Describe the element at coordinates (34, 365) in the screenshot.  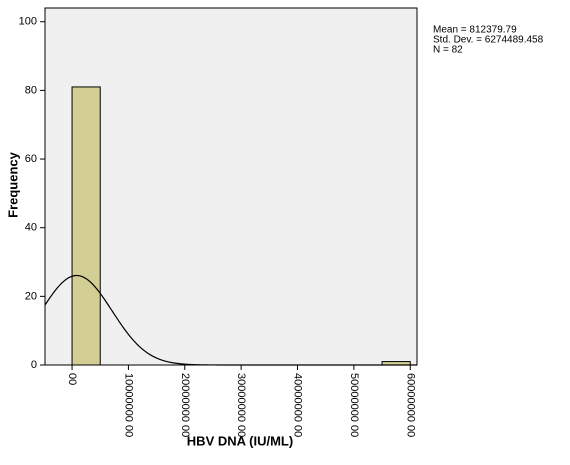
I see `y-tick-label: 0` at that location.